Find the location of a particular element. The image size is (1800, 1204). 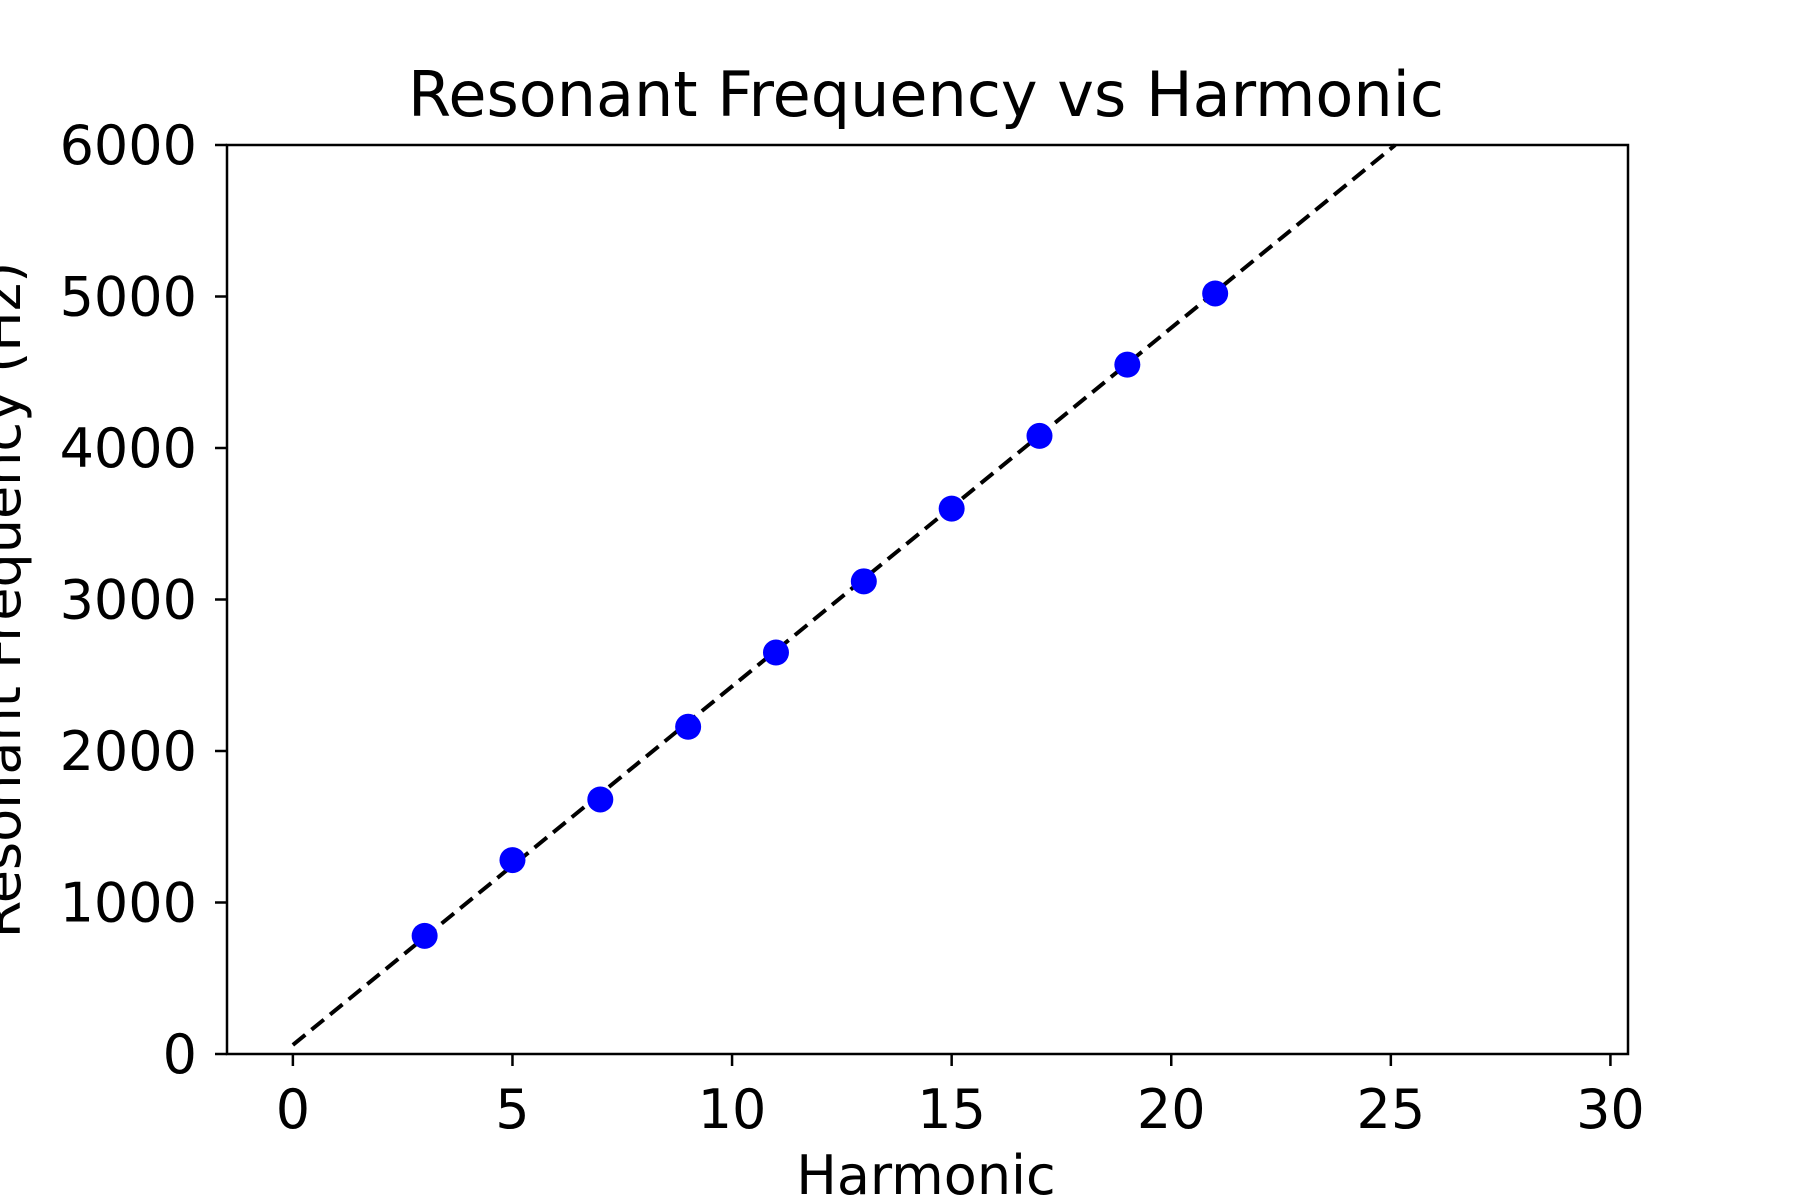

y-tick-label: 1000 is located at coordinates (128, 903).